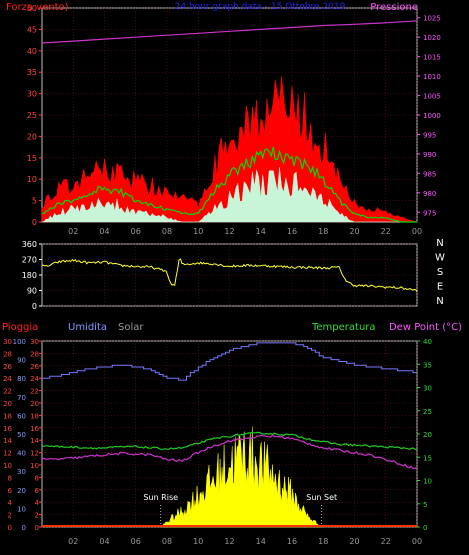 This screenshot has width=469, height=555. What do you see at coordinates (32, 291) in the screenshot?
I see `direction-tick-label: 90` at bounding box center [32, 291].